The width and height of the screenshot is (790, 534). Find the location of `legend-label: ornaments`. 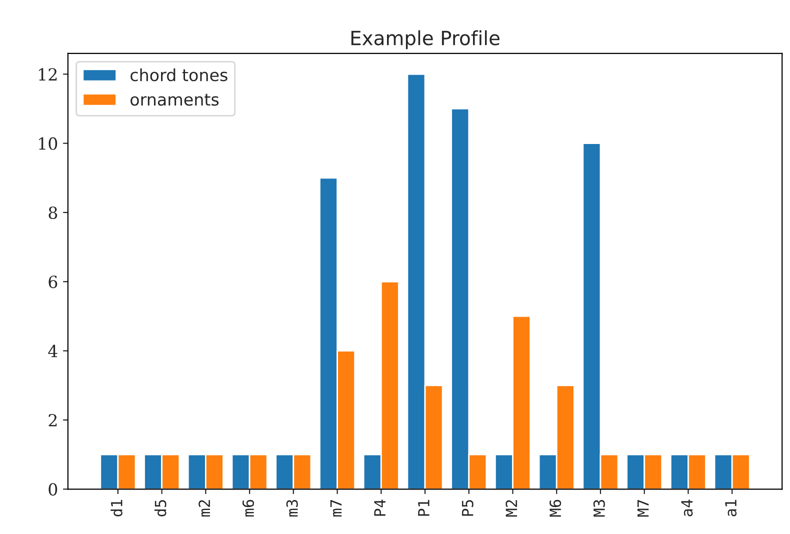

legend-label: ornaments is located at coordinates (174, 100).